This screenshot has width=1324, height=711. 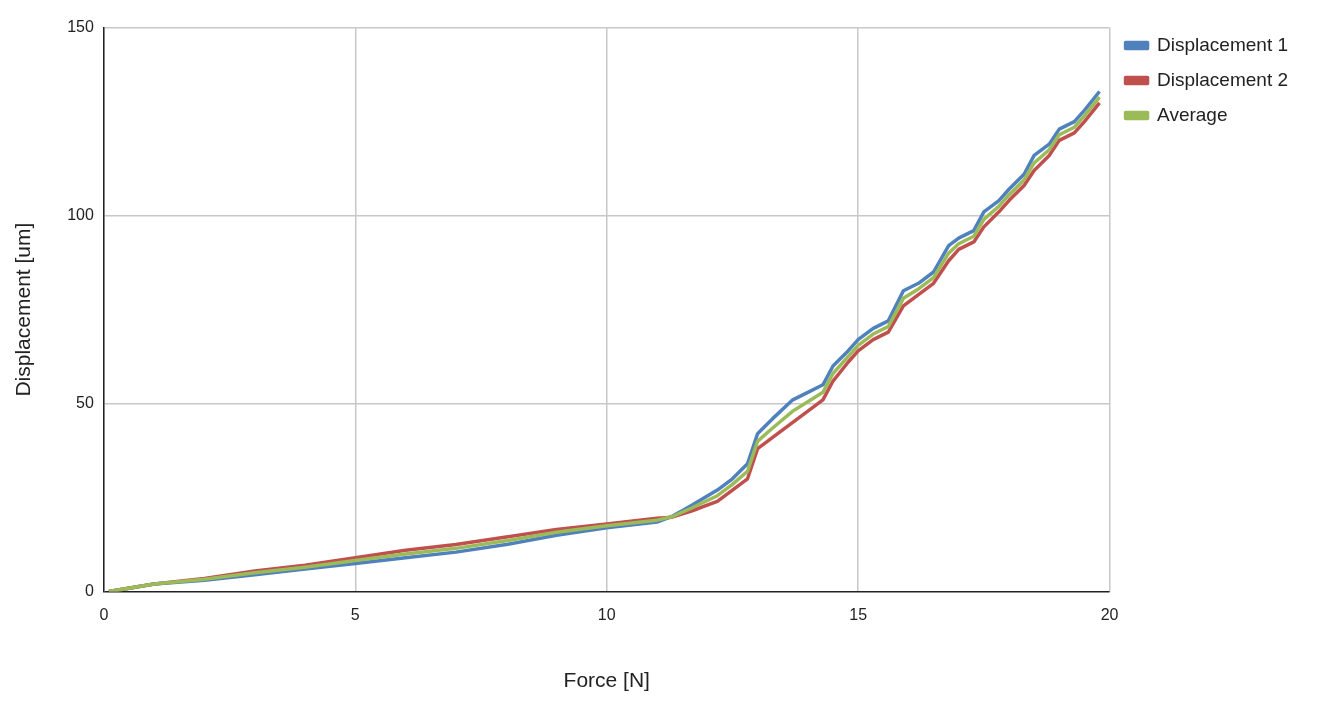 What do you see at coordinates (104, 614) in the screenshot?
I see `x-tick-label: 0` at bounding box center [104, 614].